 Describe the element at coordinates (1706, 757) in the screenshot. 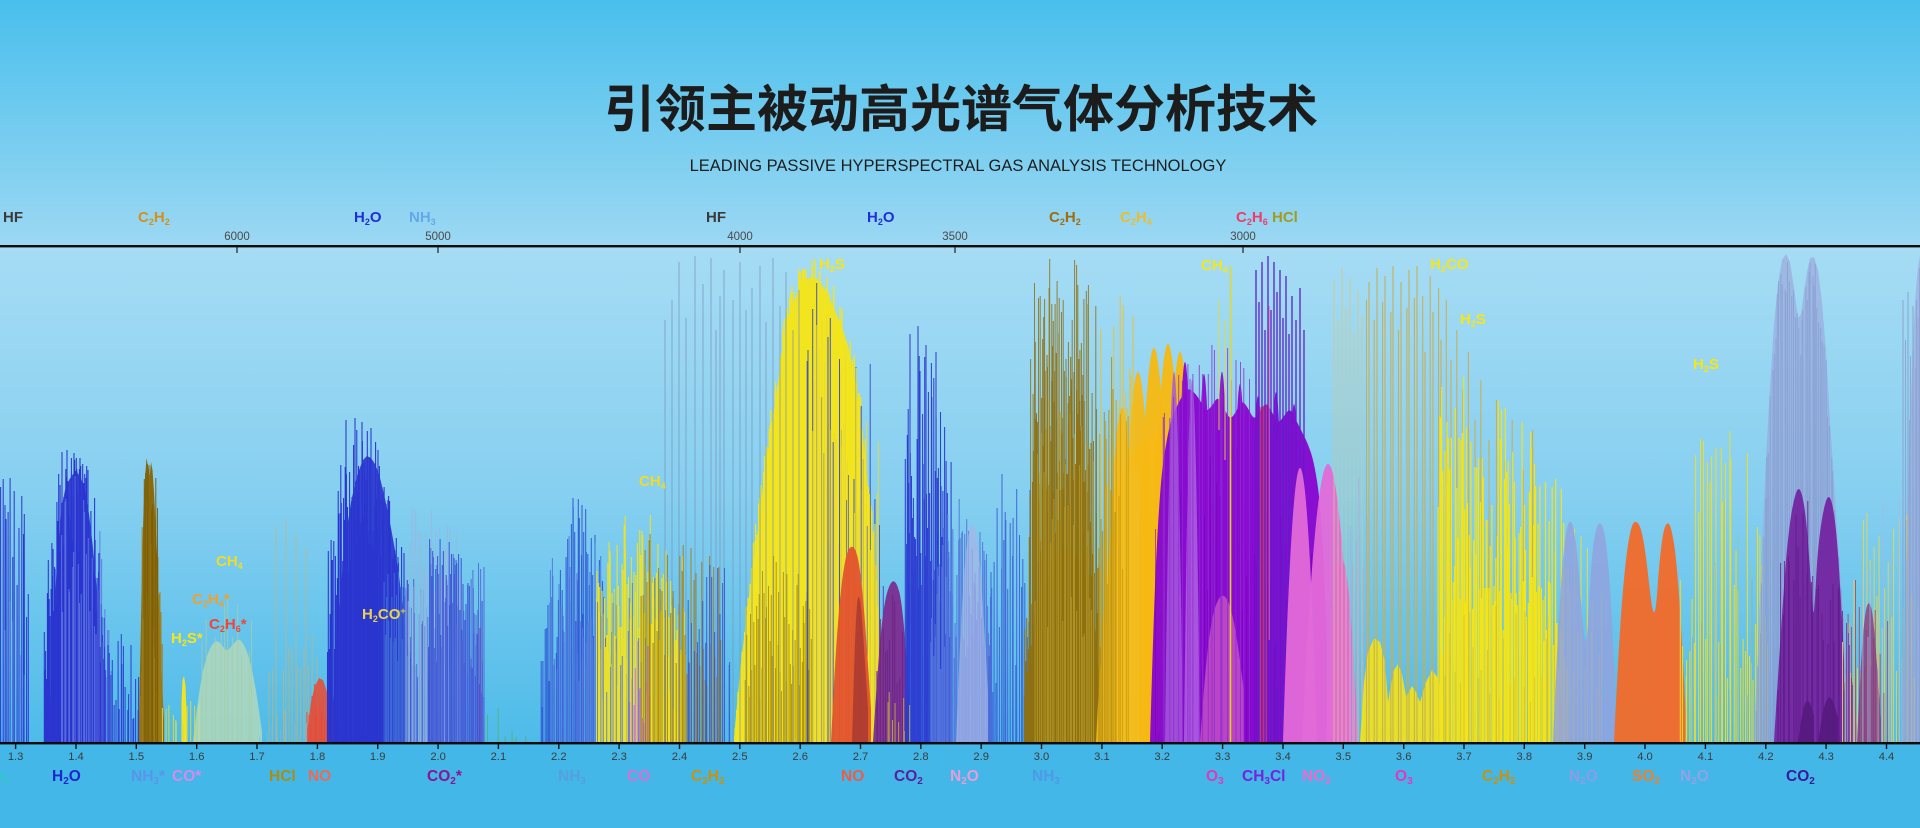

I see `svg-text: 4.1` at that location.